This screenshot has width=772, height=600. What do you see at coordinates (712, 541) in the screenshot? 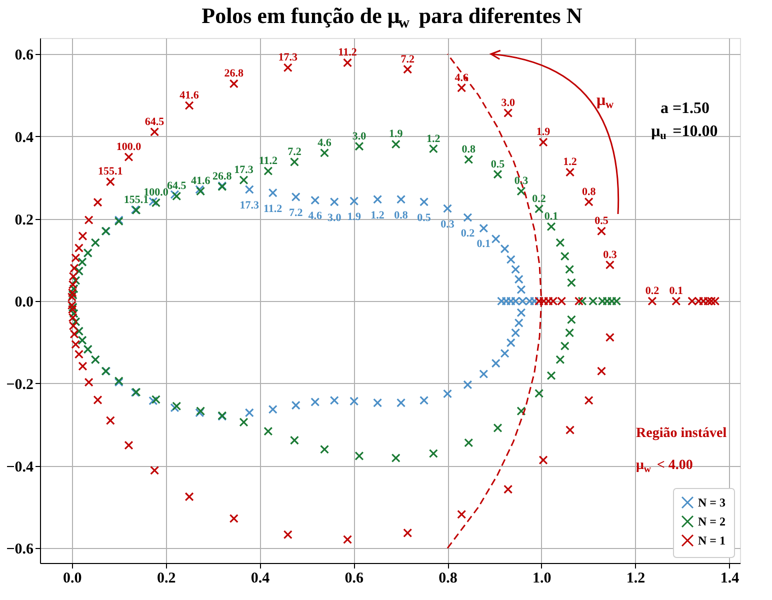
I see `legend-label: N = 1` at bounding box center [712, 541].